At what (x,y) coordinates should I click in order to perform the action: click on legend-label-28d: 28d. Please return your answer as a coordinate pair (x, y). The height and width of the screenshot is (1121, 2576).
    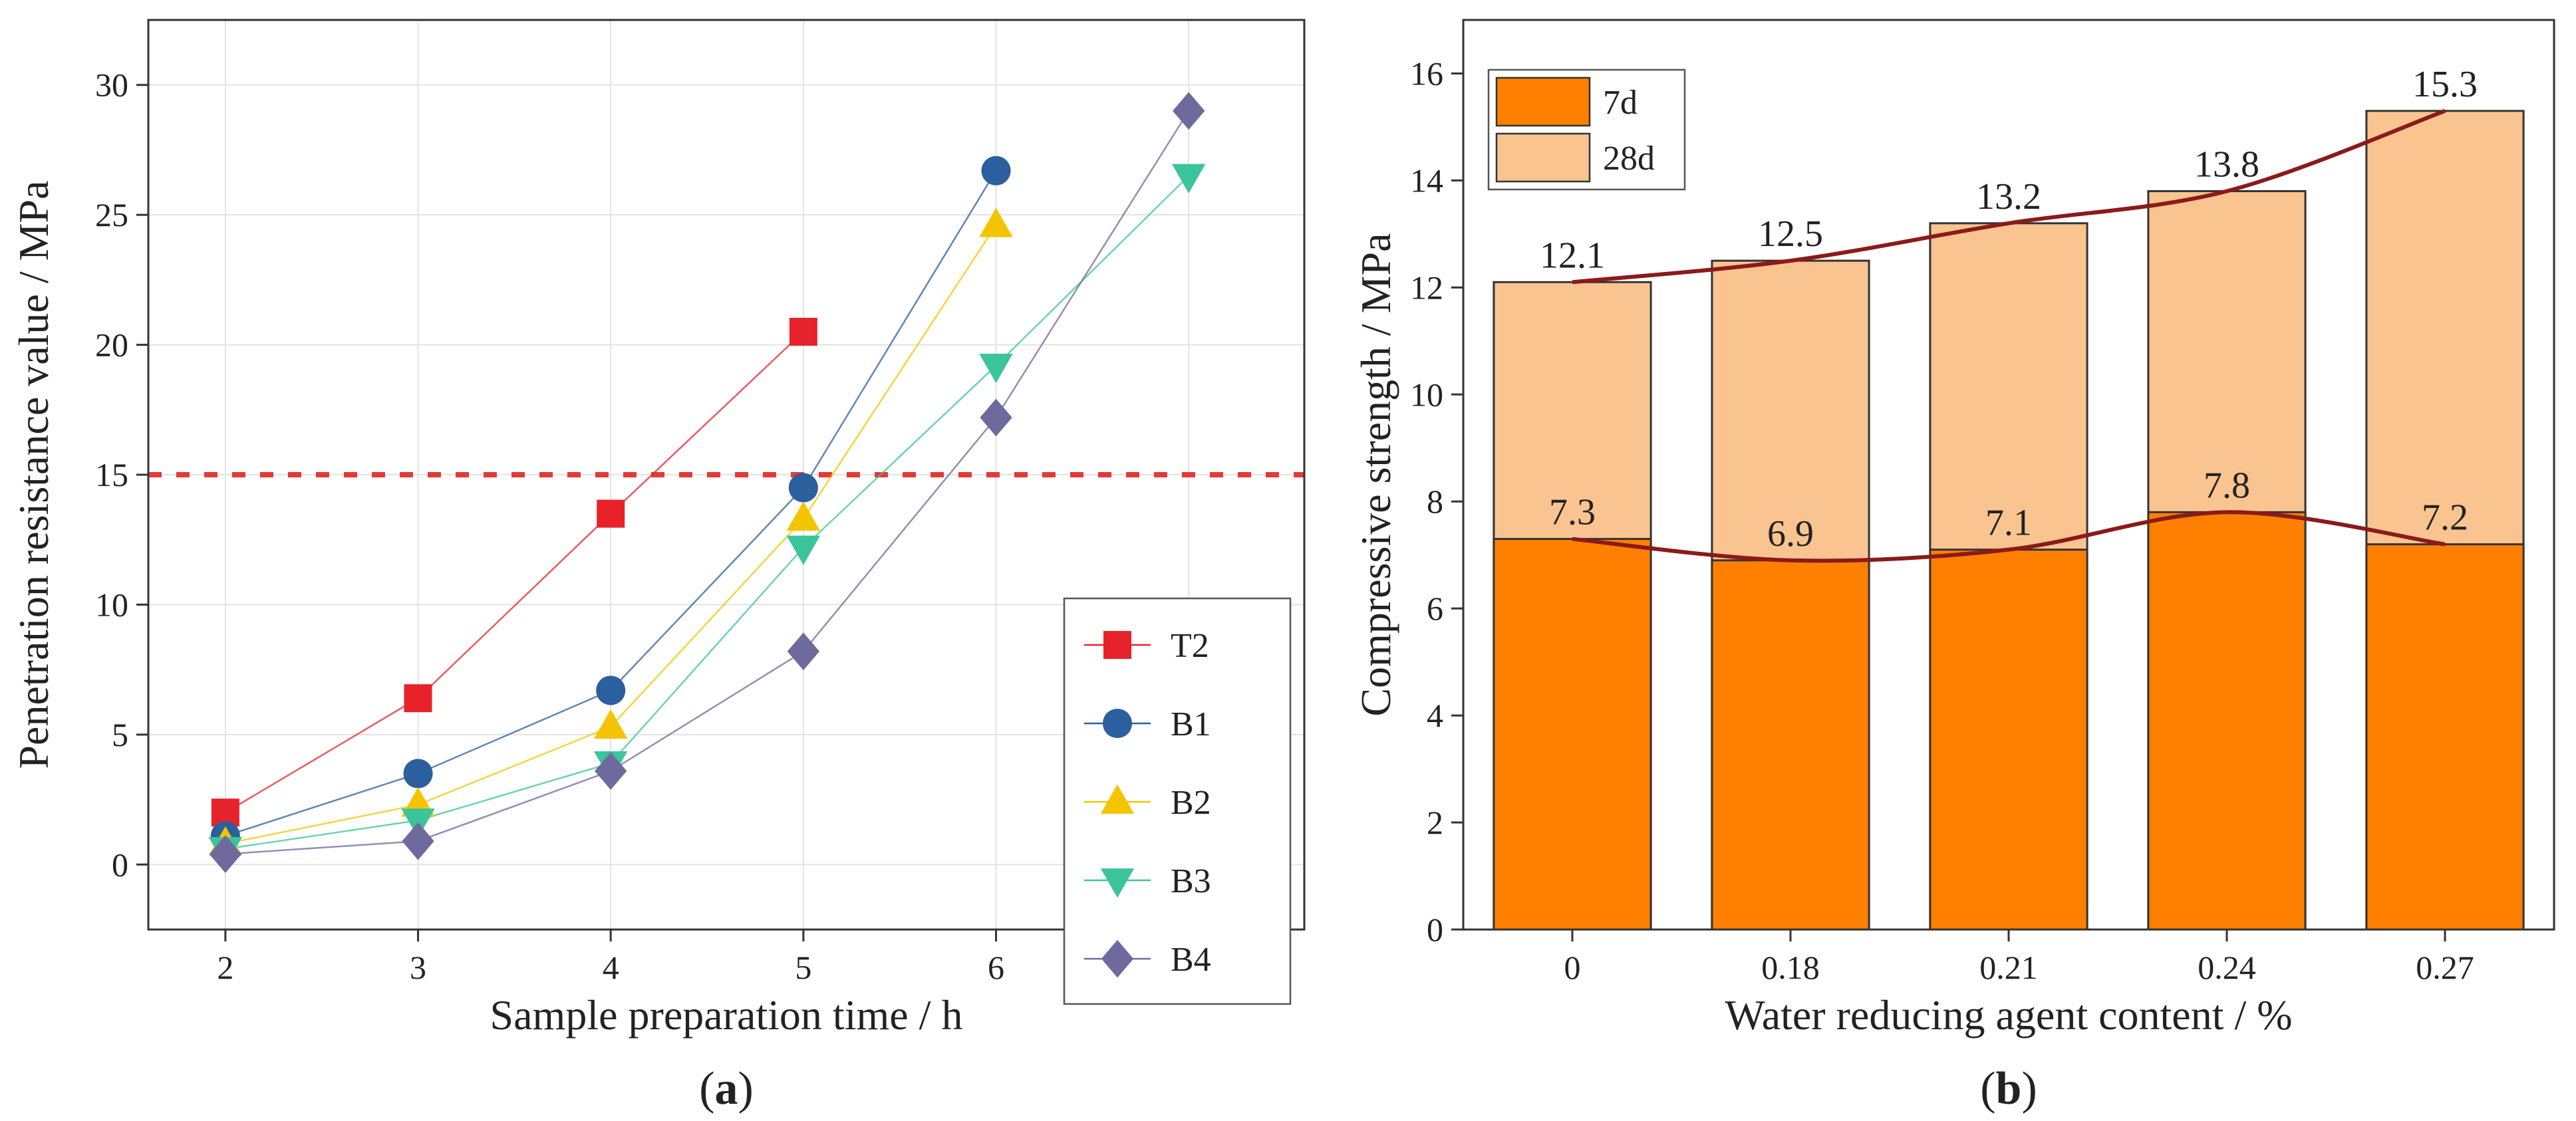
    Looking at the image, I should click on (1629, 159).